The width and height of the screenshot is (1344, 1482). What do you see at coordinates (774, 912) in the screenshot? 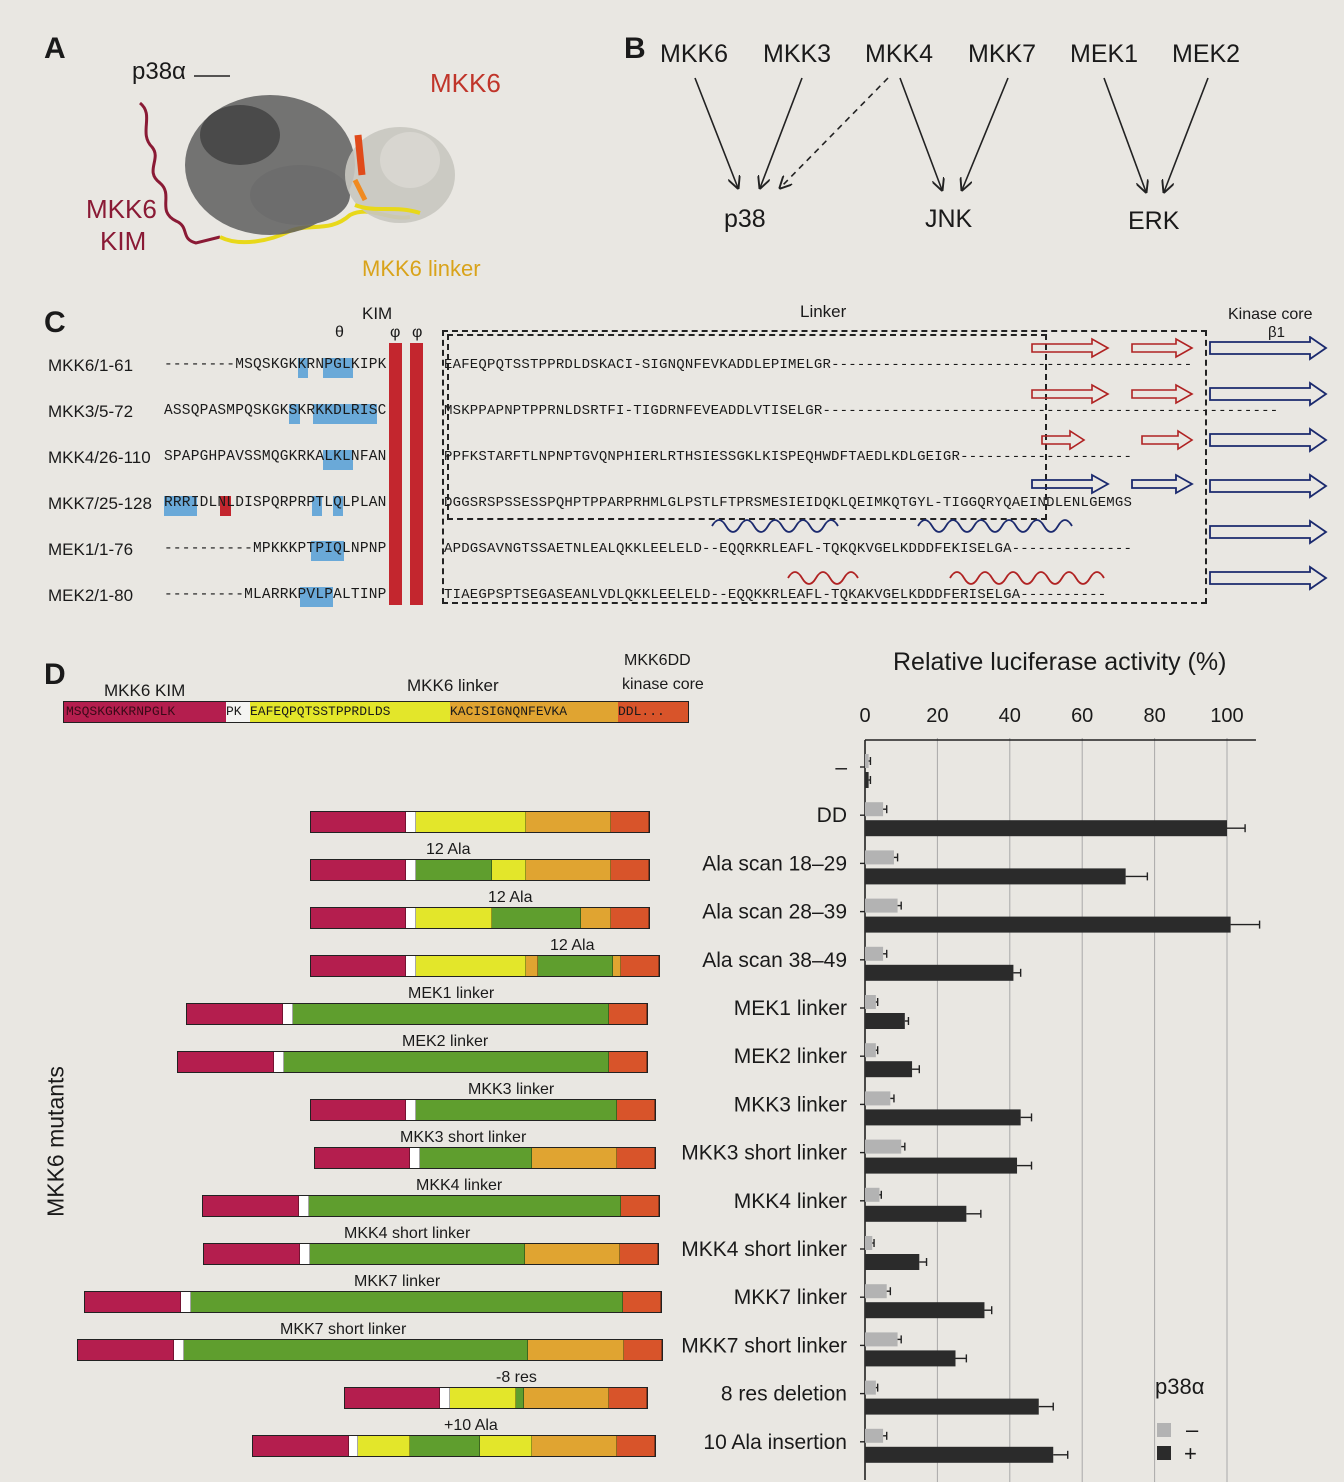
I see `category-label: Ala scan 28–39` at bounding box center [774, 912].